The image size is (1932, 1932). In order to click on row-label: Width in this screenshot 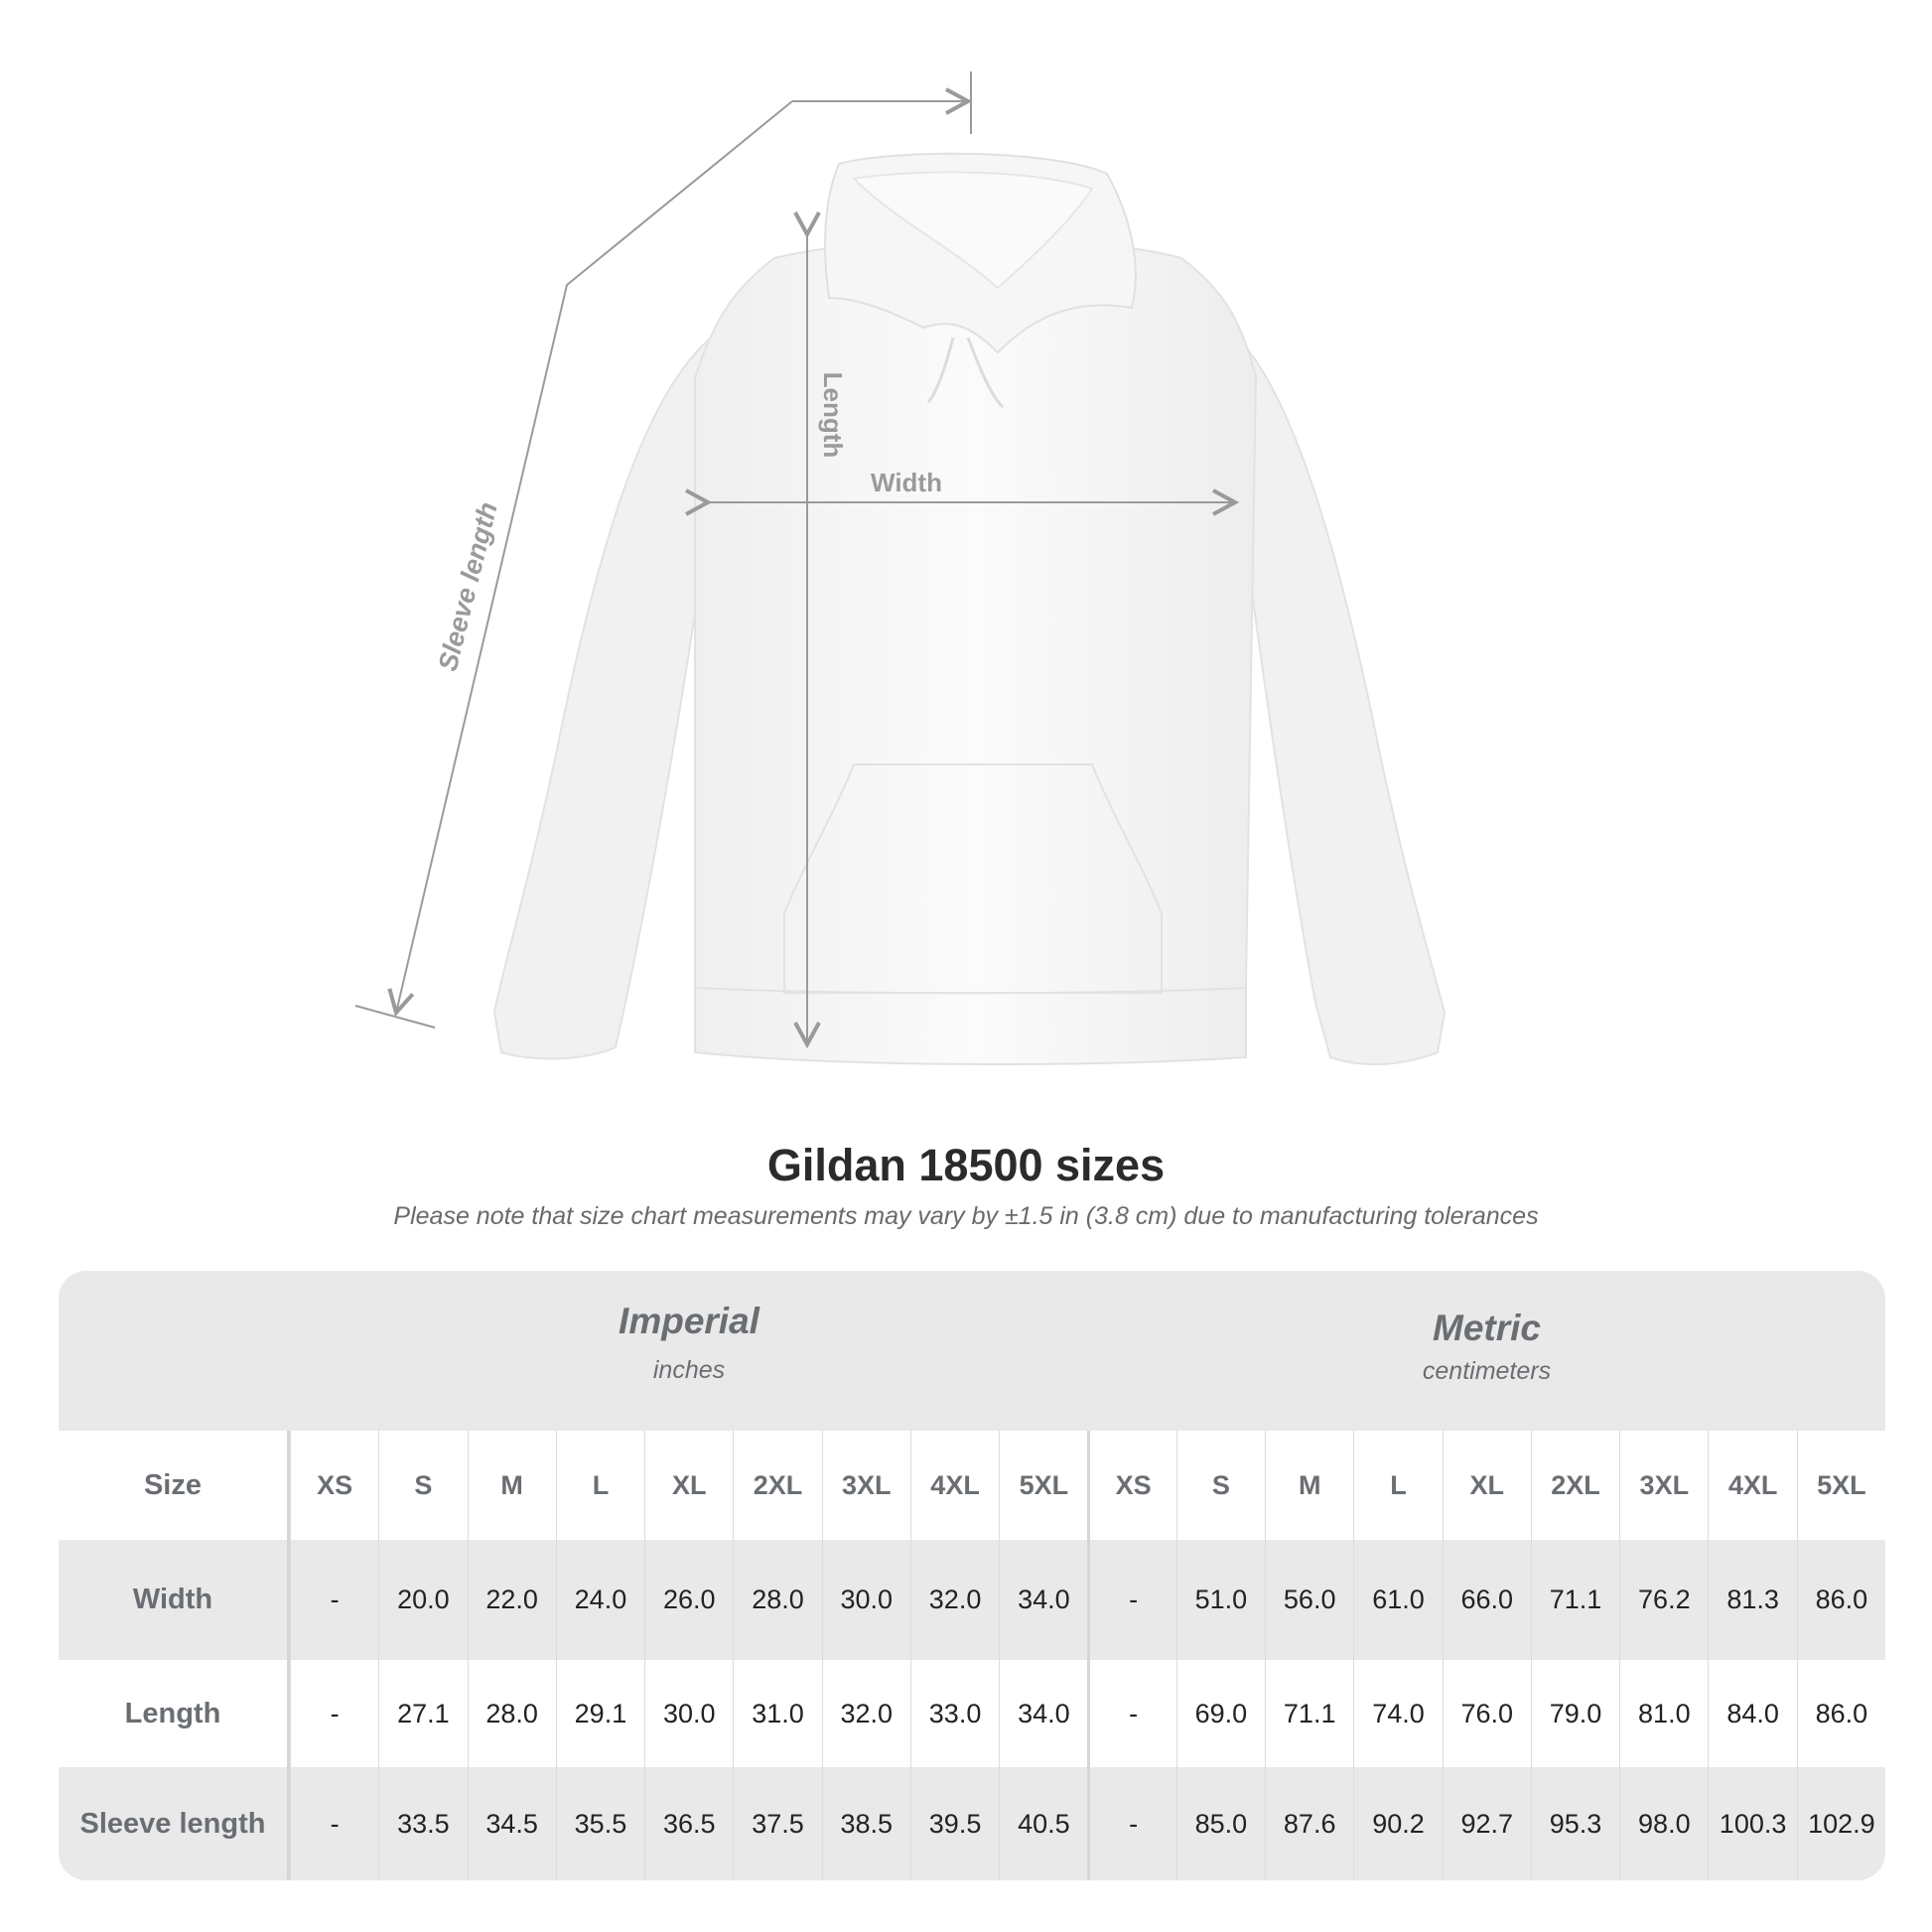, I will do `click(174, 1600)`.